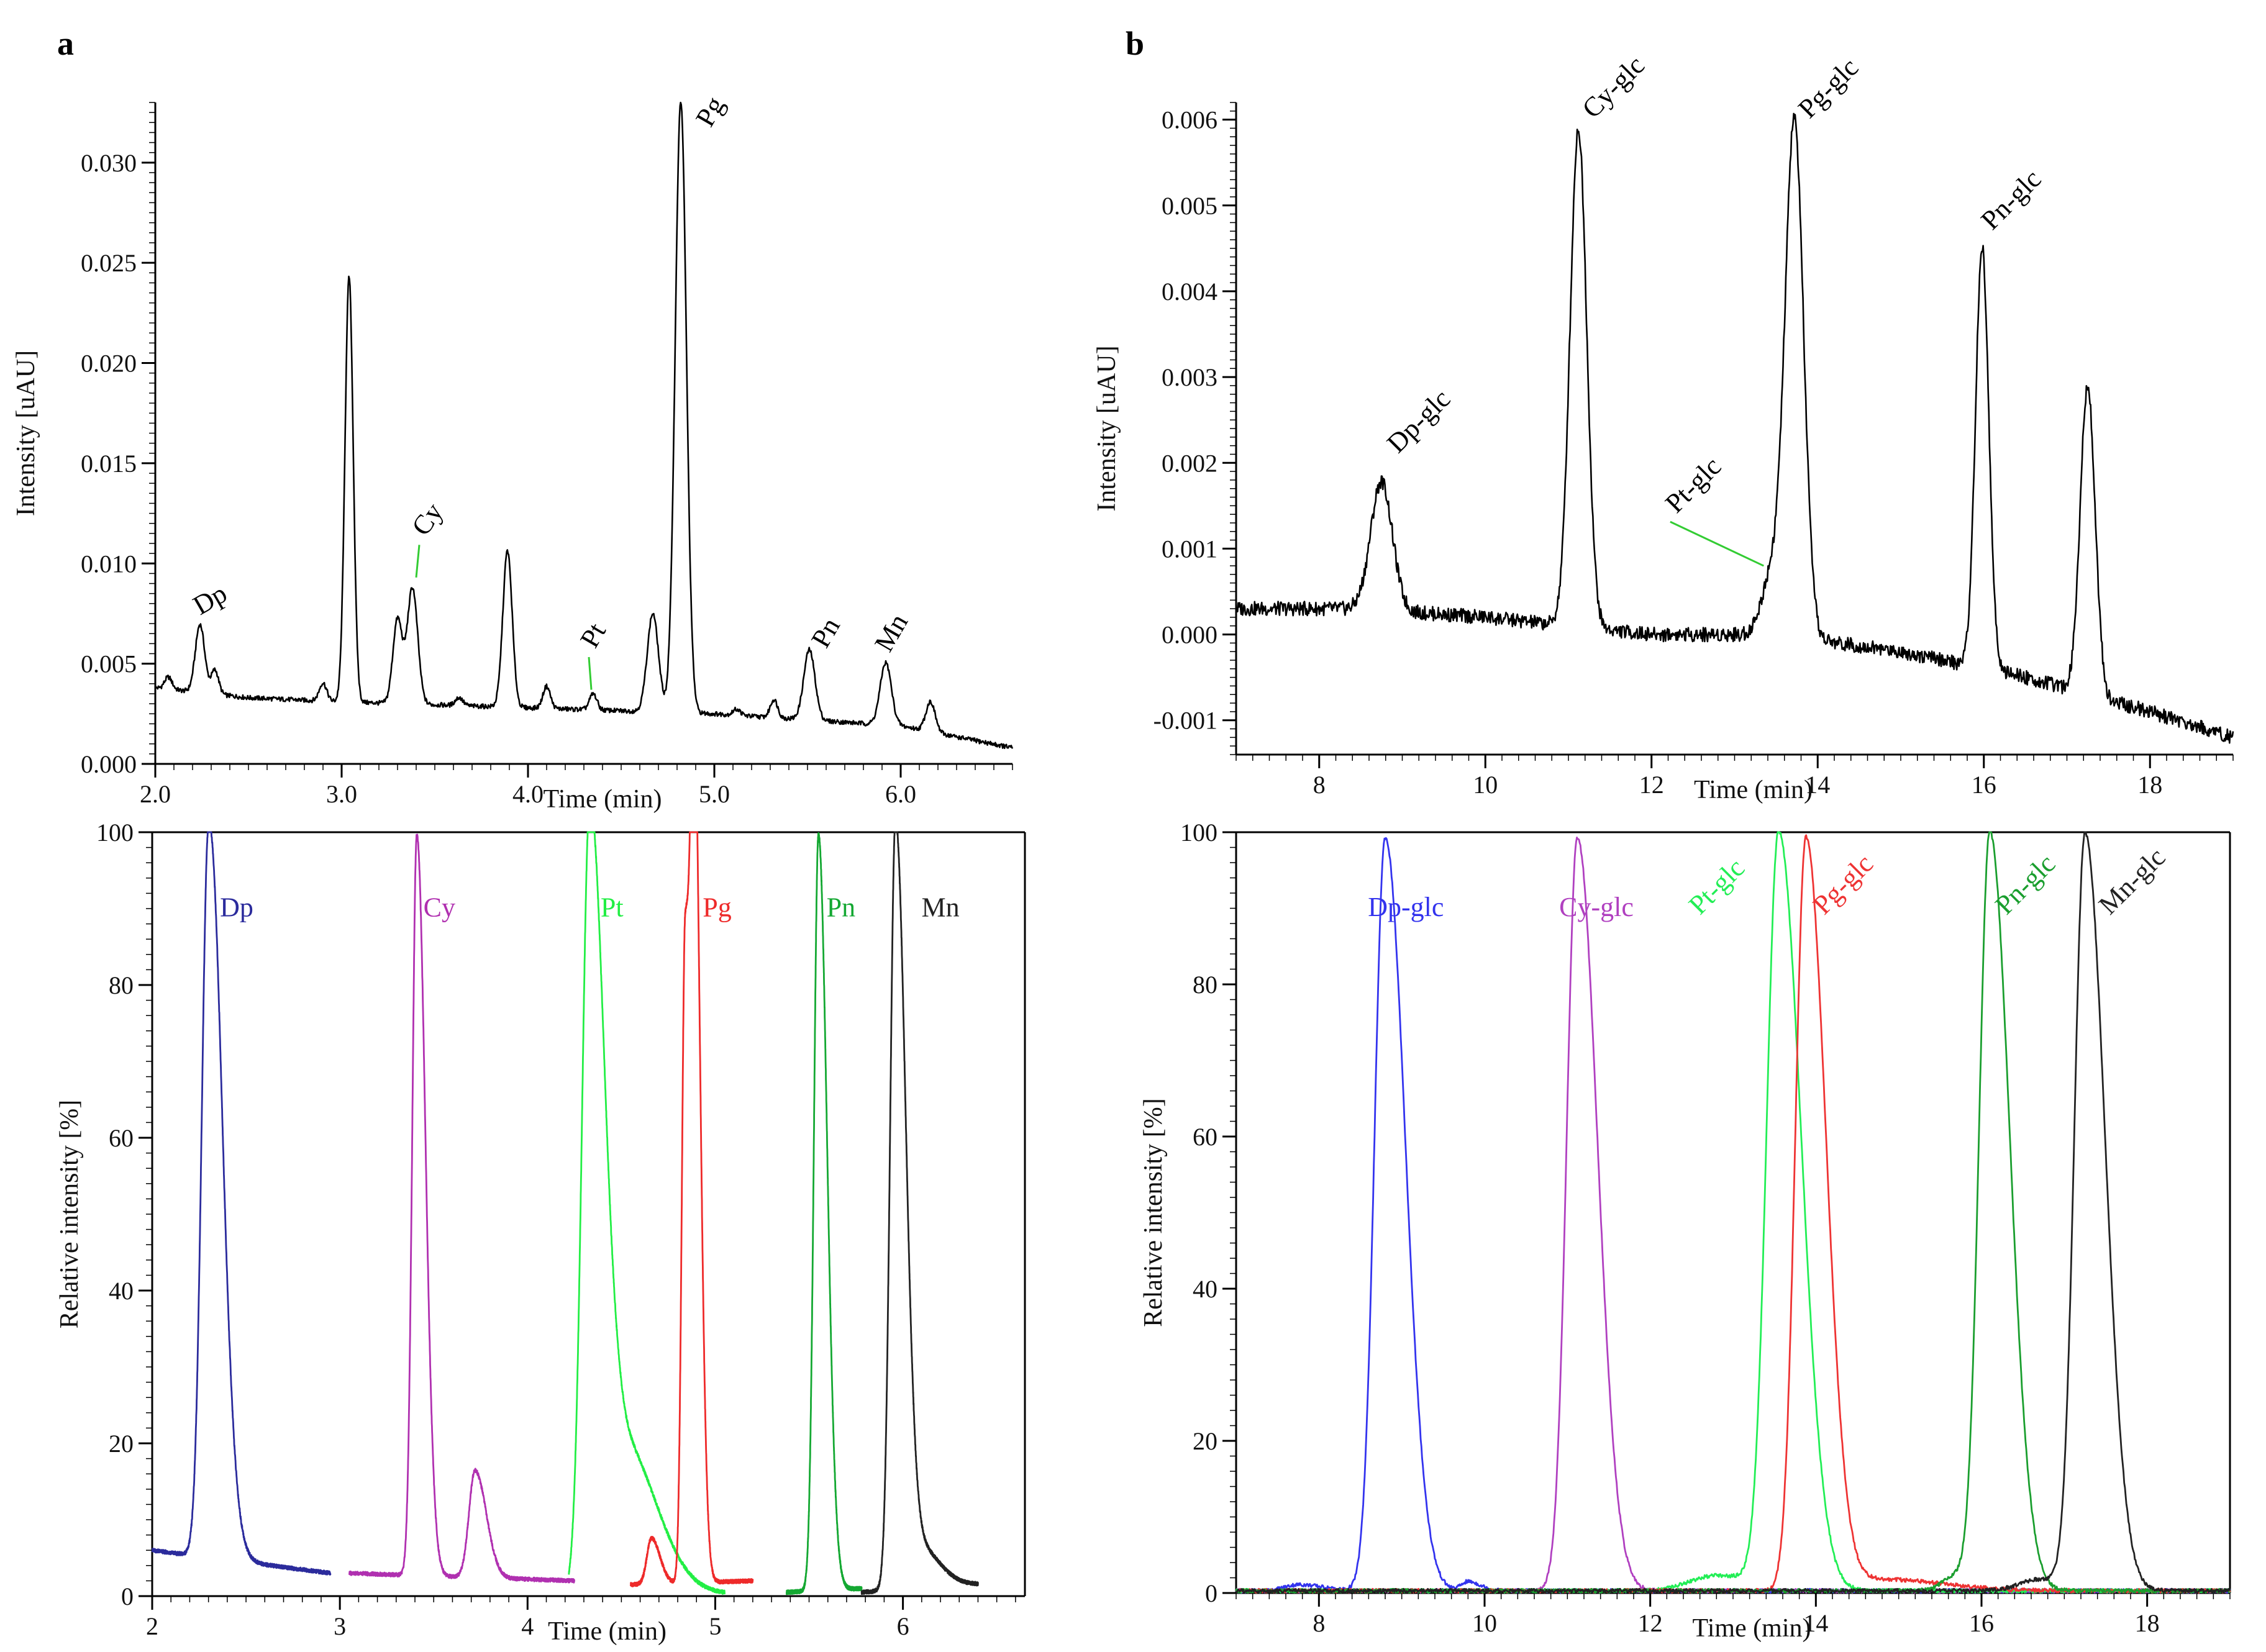 The width and height of the screenshot is (2266, 1652). I want to click on y-tick-label: 0.010, so click(109, 564).